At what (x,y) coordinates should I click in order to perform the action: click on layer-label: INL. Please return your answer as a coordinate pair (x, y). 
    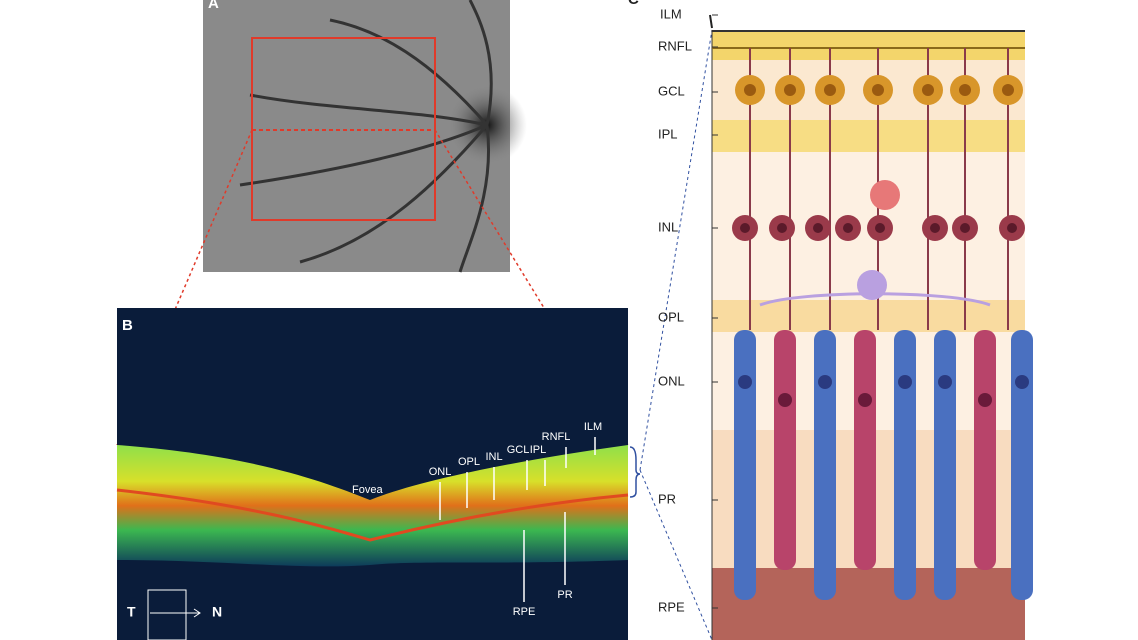
    Looking at the image, I should click on (668, 226).